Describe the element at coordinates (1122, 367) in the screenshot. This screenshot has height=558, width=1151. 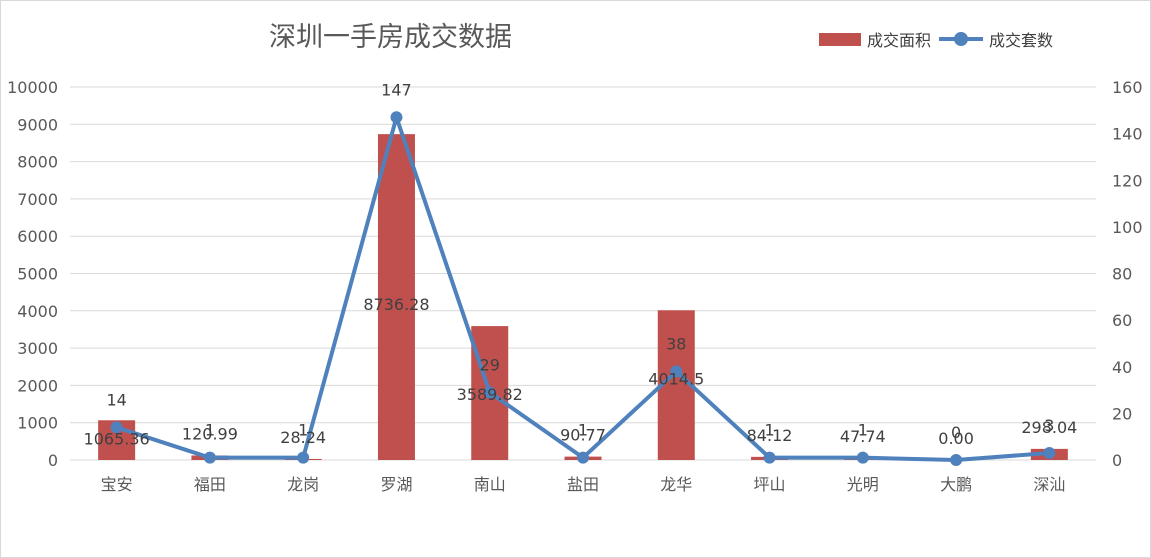
I see `y-right-tick-label: 40` at that location.